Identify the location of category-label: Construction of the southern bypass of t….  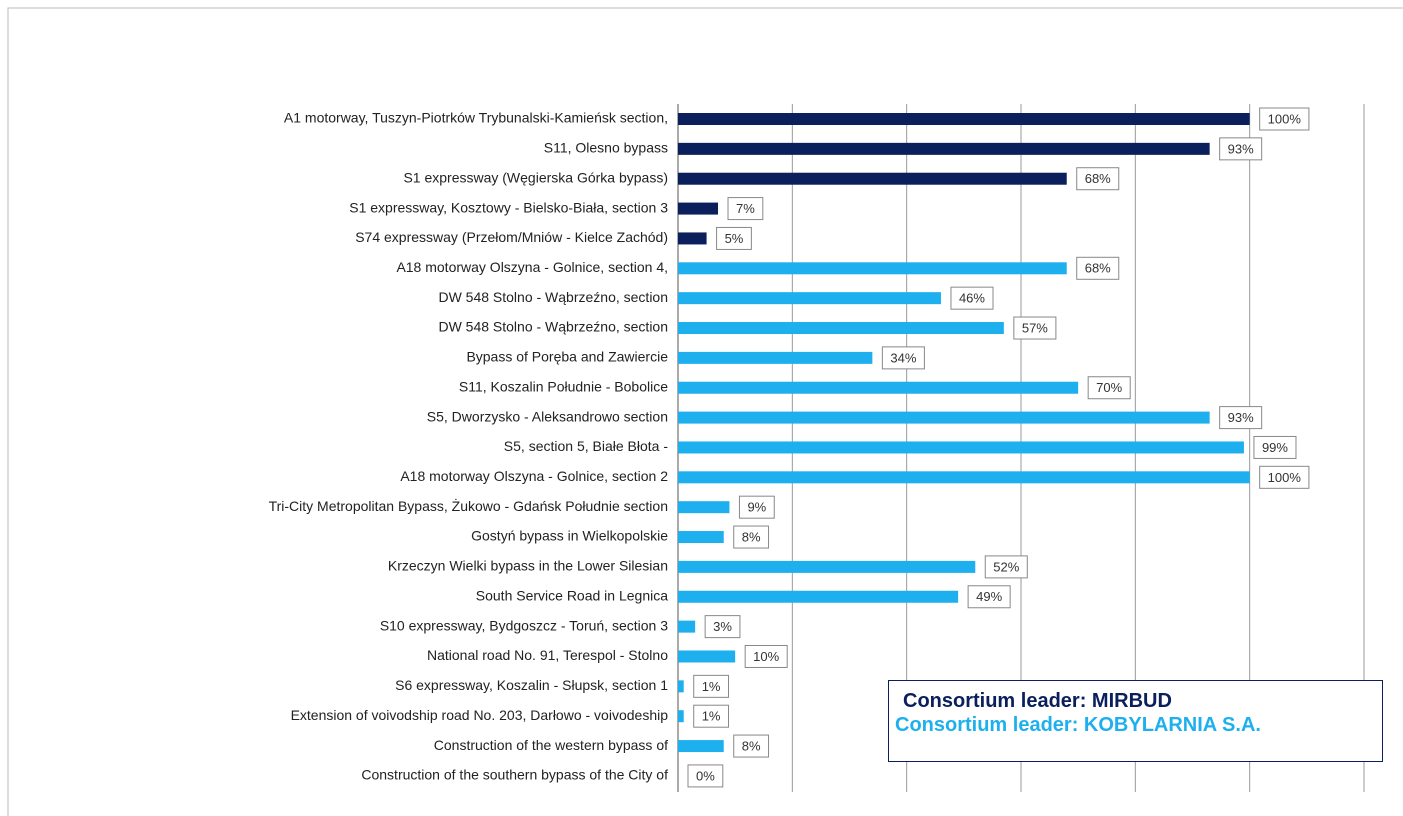
(514, 775).